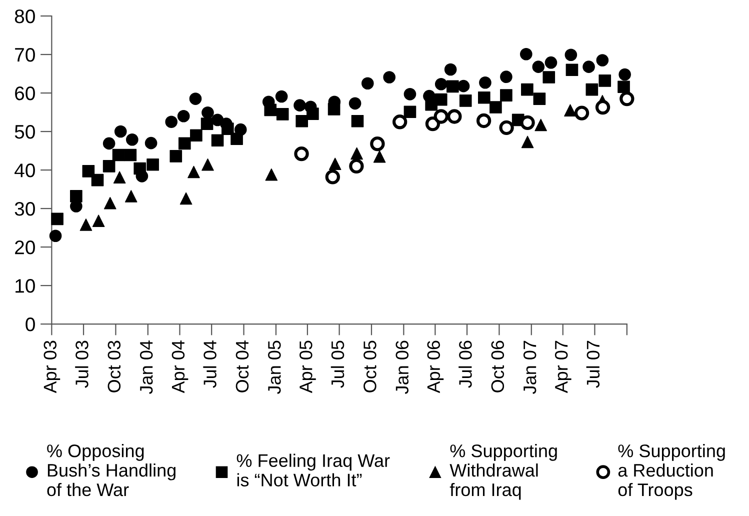  Describe the element at coordinates (25, 286) in the screenshot. I see `y-tick-label: 10` at that location.